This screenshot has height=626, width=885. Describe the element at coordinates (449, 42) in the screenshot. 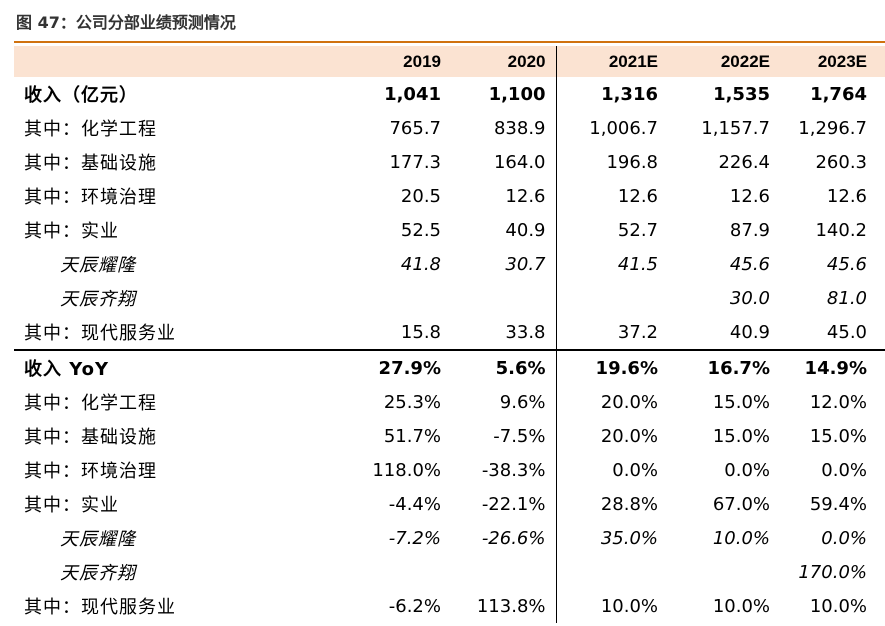

I see `top-rule` at that location.